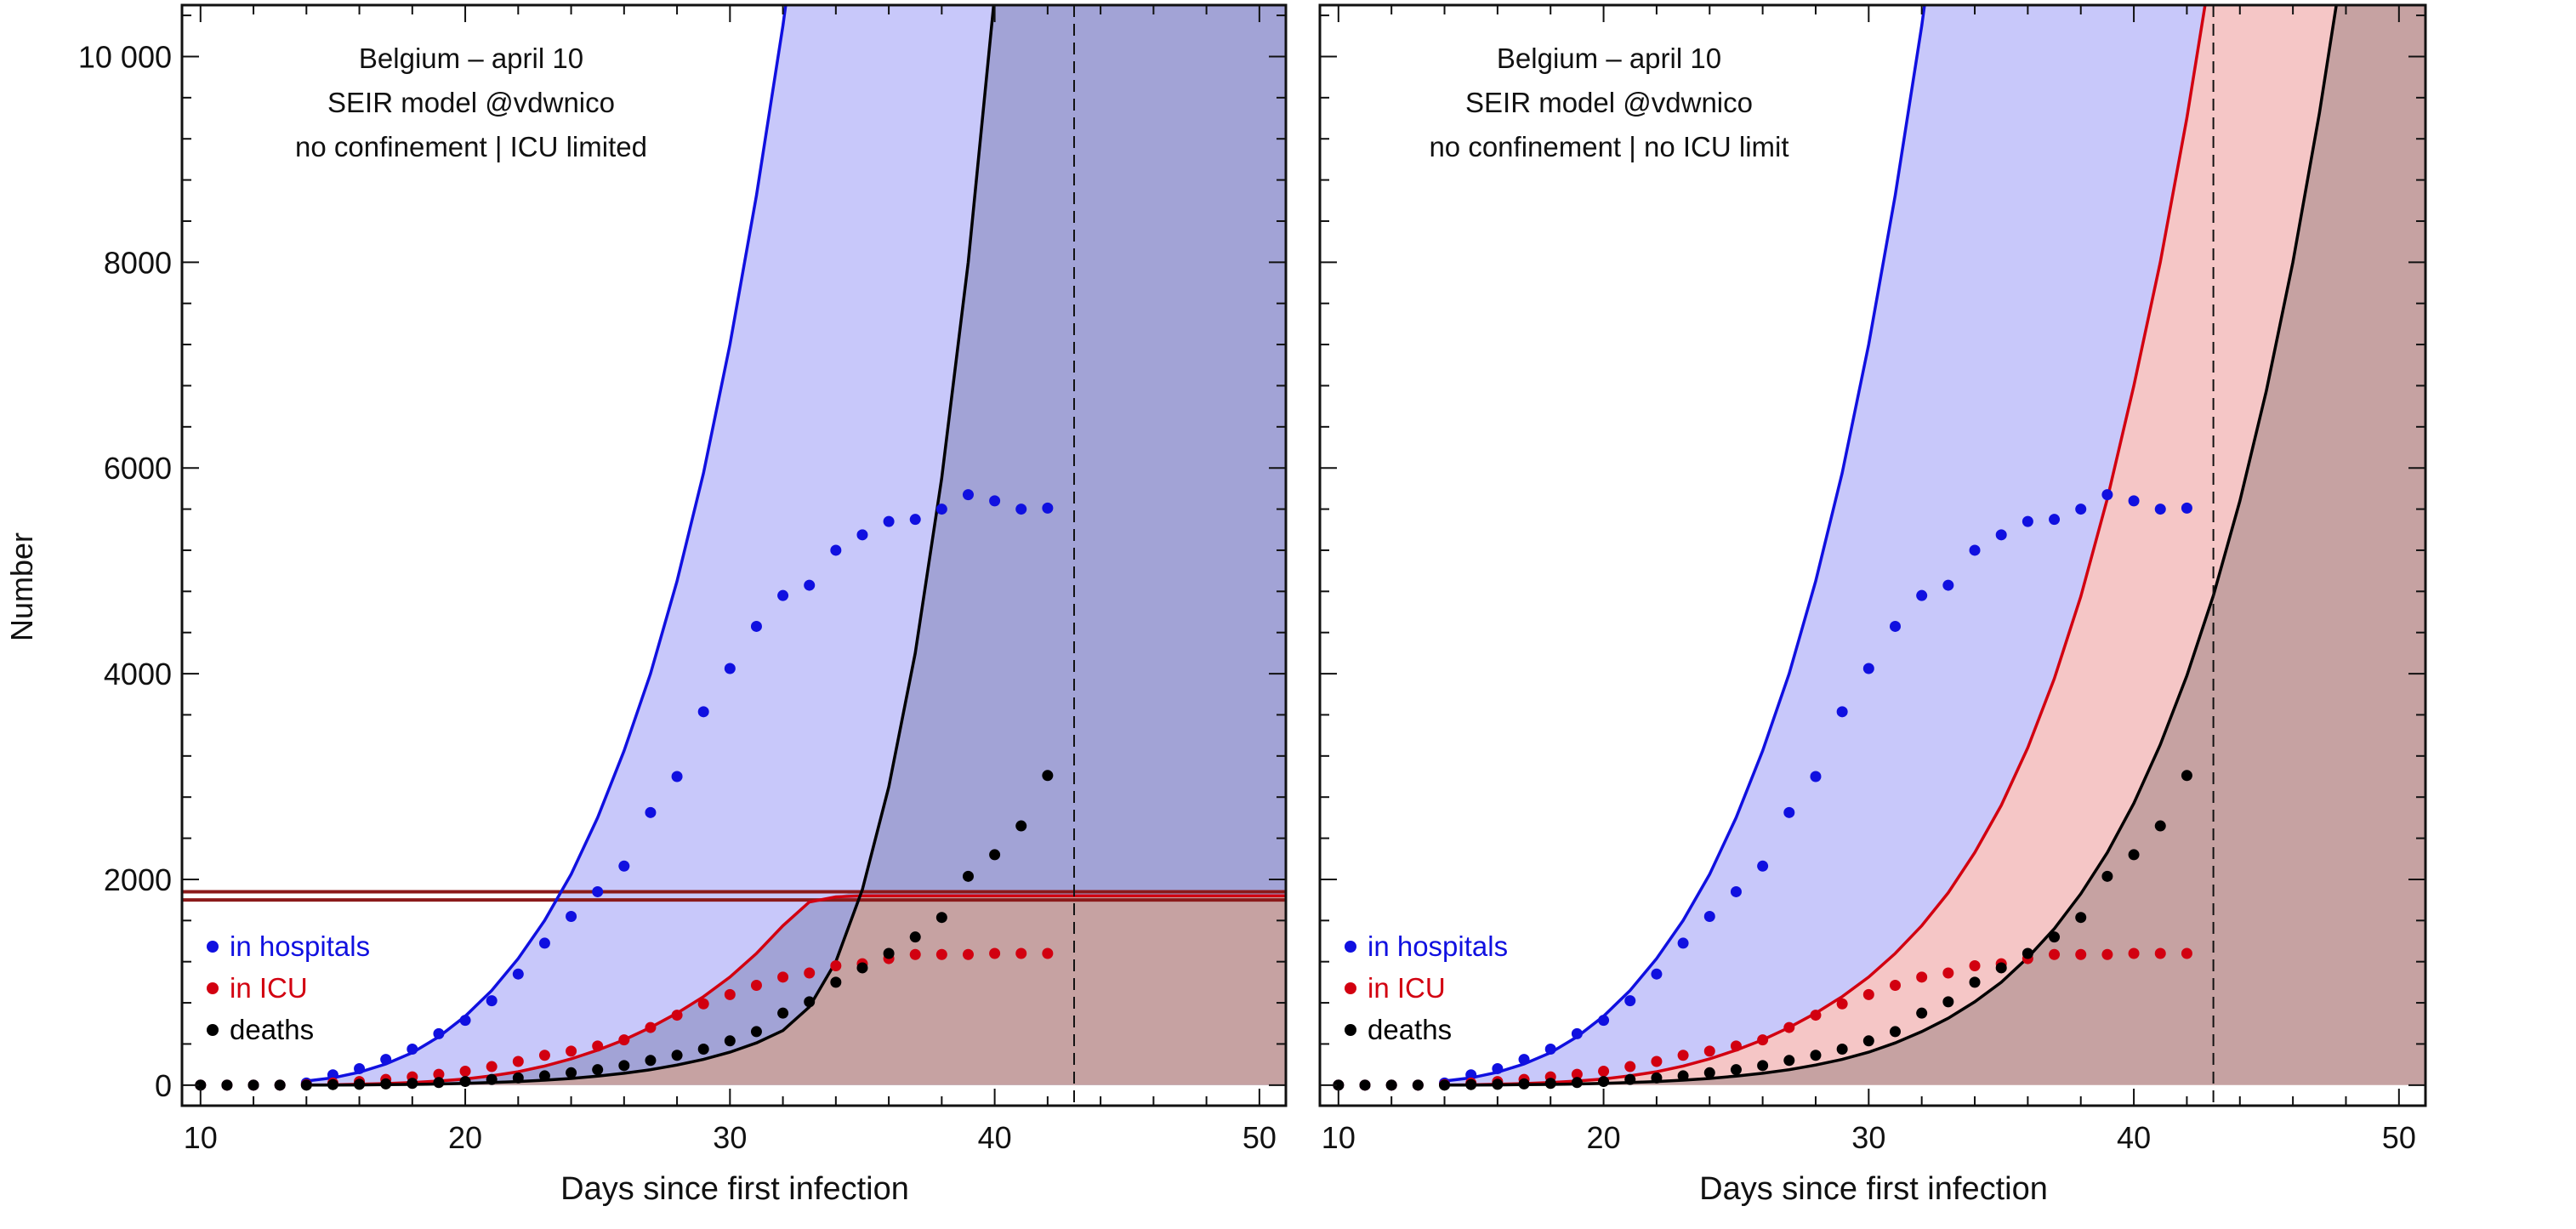  I want to click on legend-label: deaths, so click(1410, 1029).